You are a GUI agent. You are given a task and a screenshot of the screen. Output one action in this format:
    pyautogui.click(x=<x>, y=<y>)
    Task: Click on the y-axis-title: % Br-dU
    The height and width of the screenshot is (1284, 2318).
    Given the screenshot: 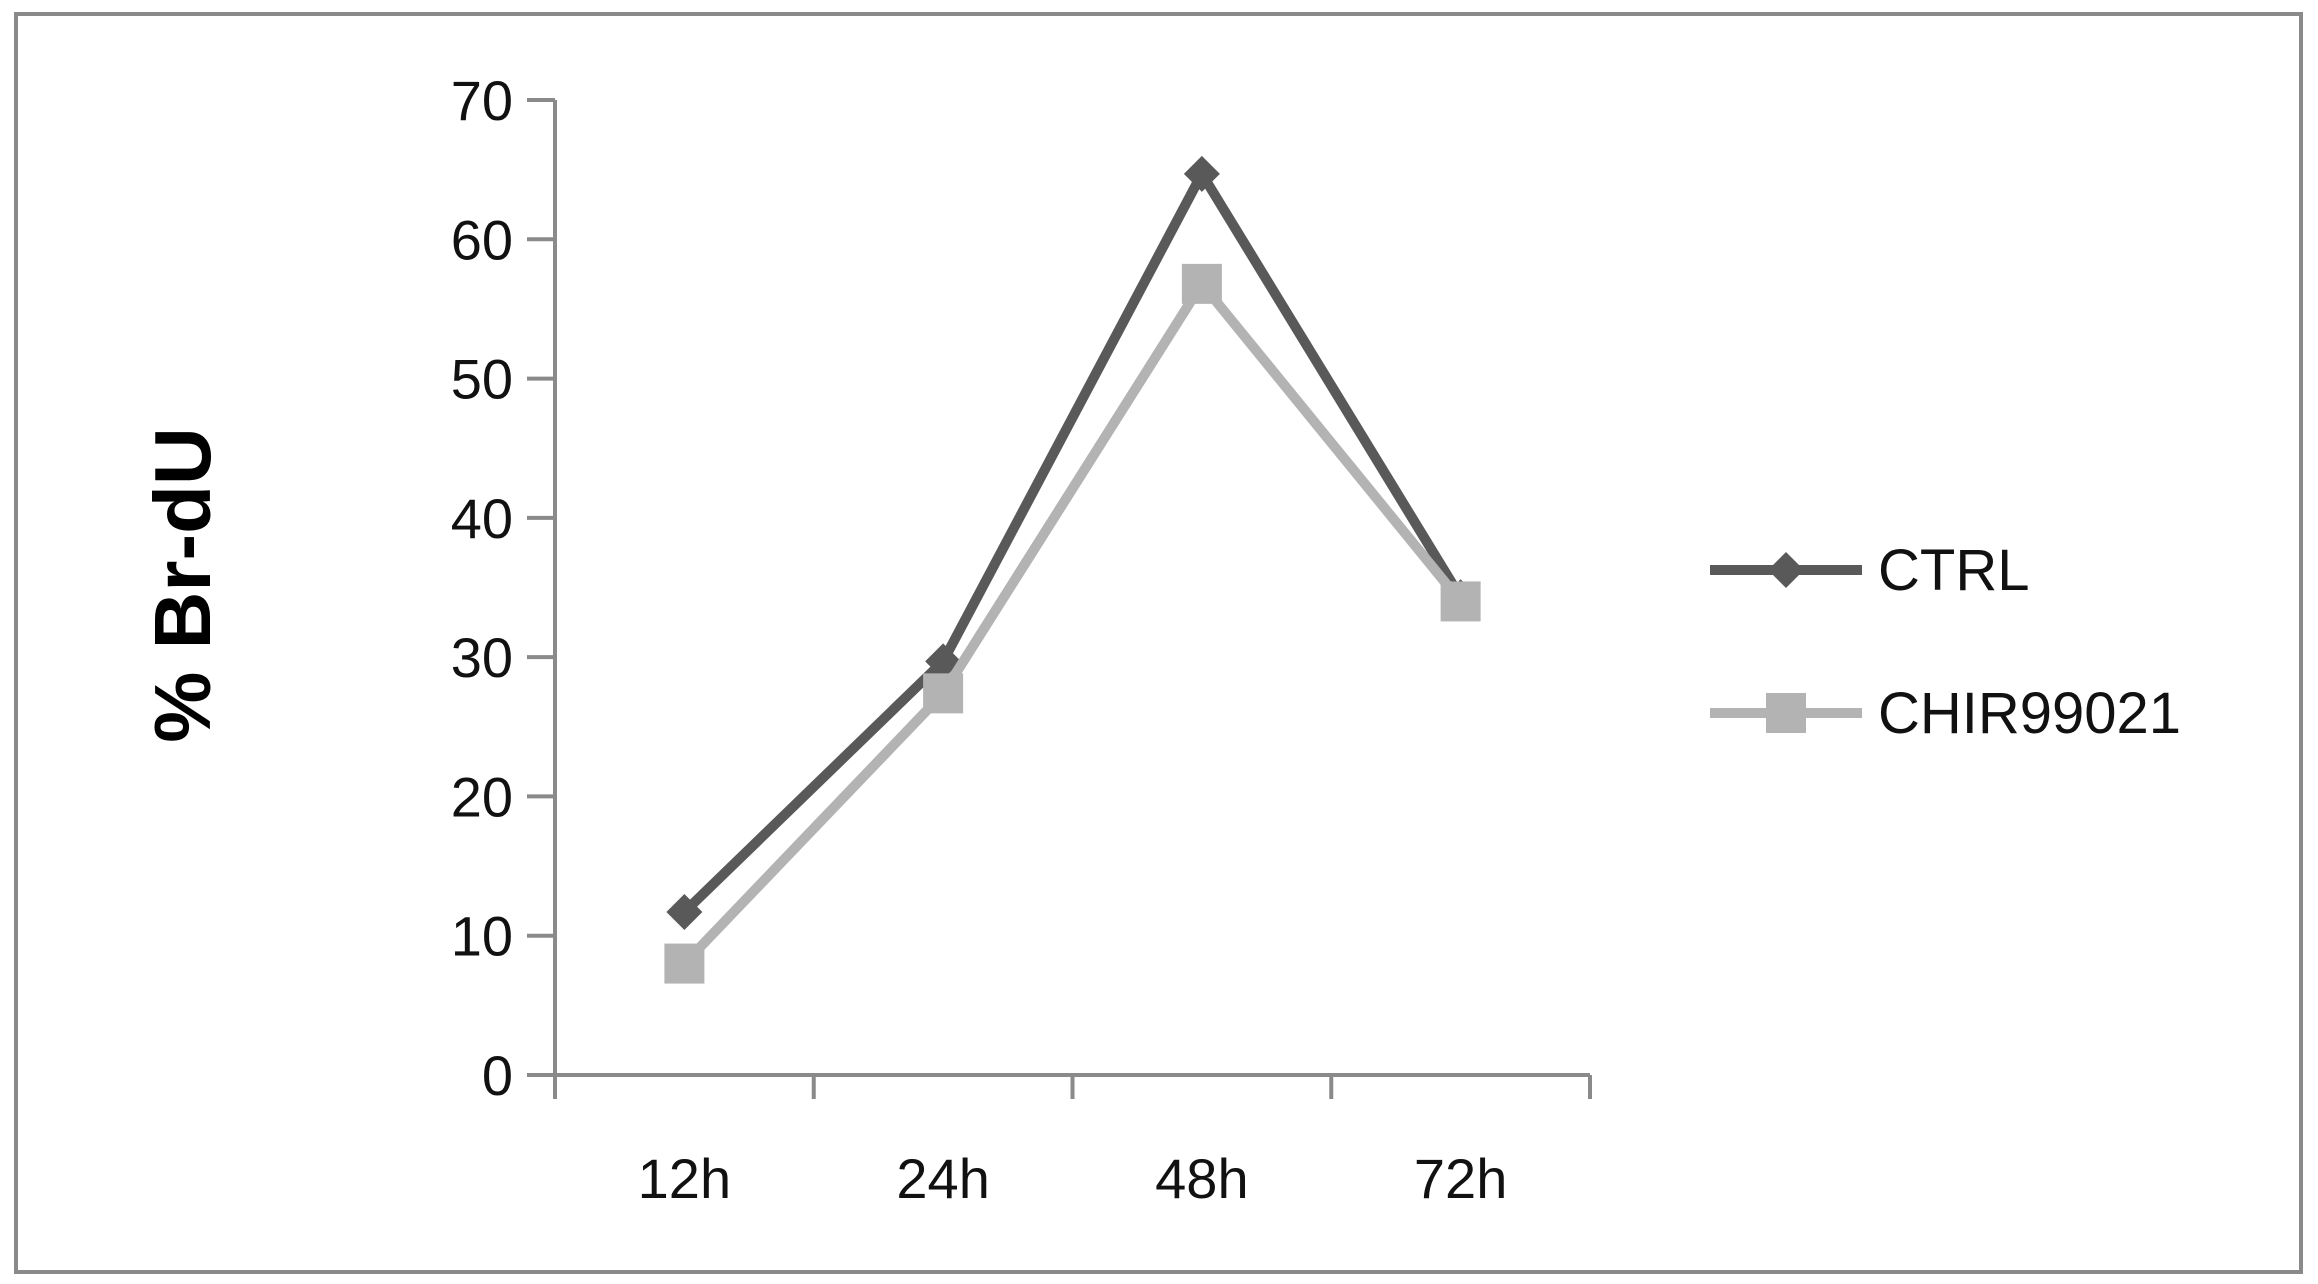 What is the action you would take?
    pyautogui.click(x=182, y=585)
    